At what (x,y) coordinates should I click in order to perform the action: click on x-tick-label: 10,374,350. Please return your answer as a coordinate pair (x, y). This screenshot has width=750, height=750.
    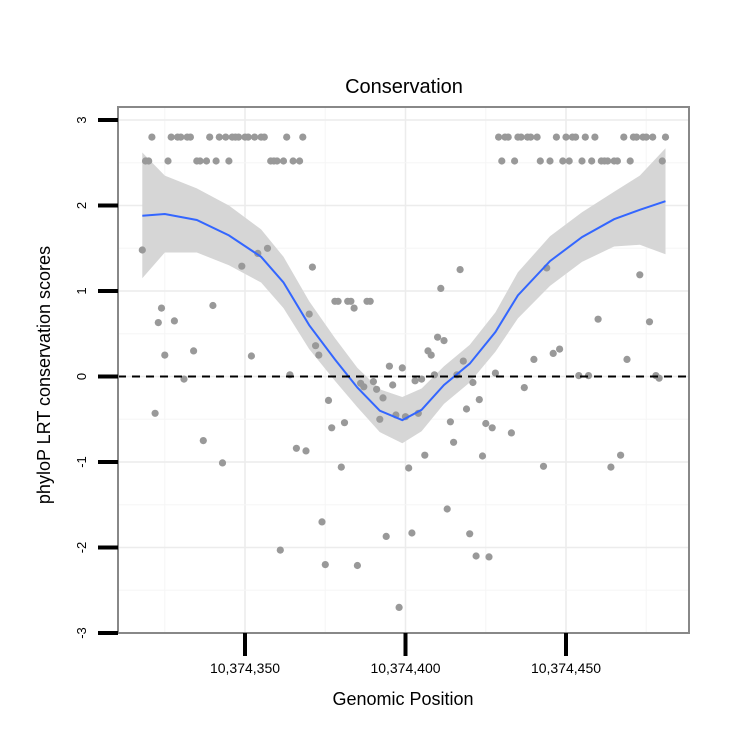
    Looking at the image, I should click on (245, 668).